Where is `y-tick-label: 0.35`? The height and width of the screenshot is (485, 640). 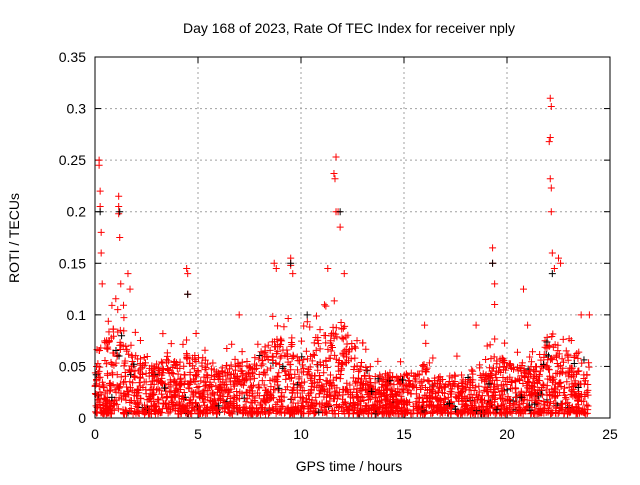
y-tick-label: 0.35 is located at coordinates (72, 57).